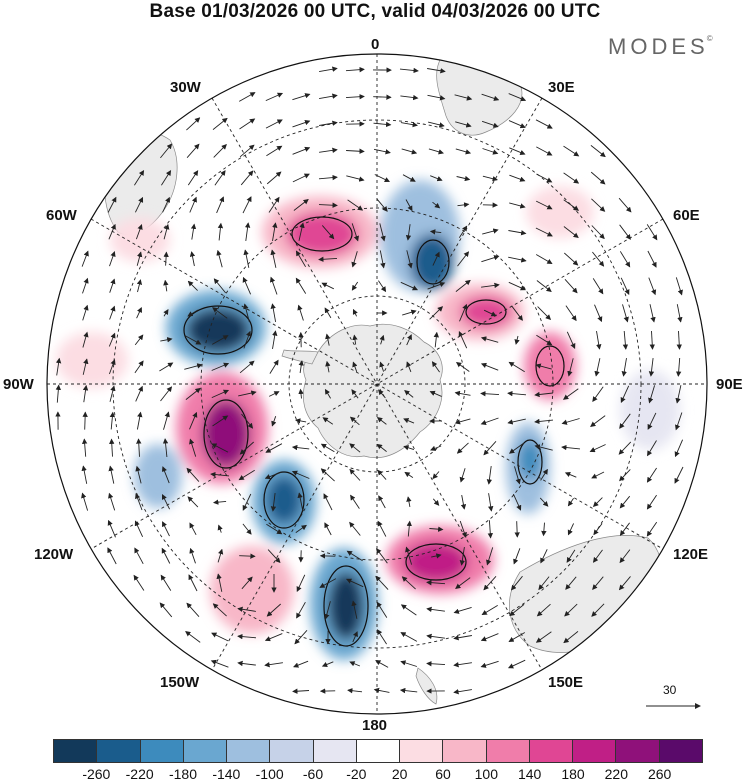 This screenshot has height=783, width=750. Describe the element at coordinates (486, 774) in the screenshot. I see `colorbar-tick-label: 100` at that location.